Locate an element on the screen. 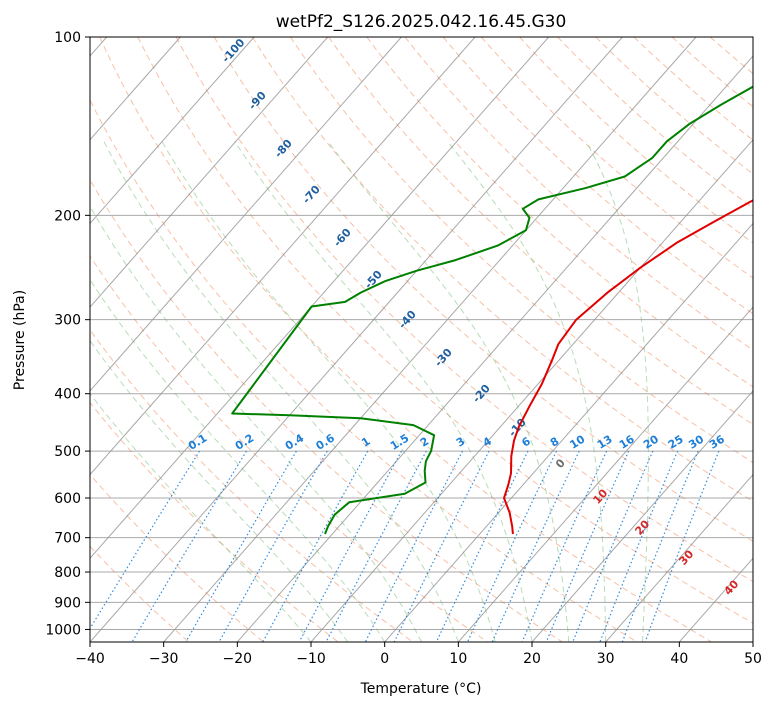 This screenshot has width=775, height=708. dry-adiabat-label: -80 is located at coordinates (283, 149).